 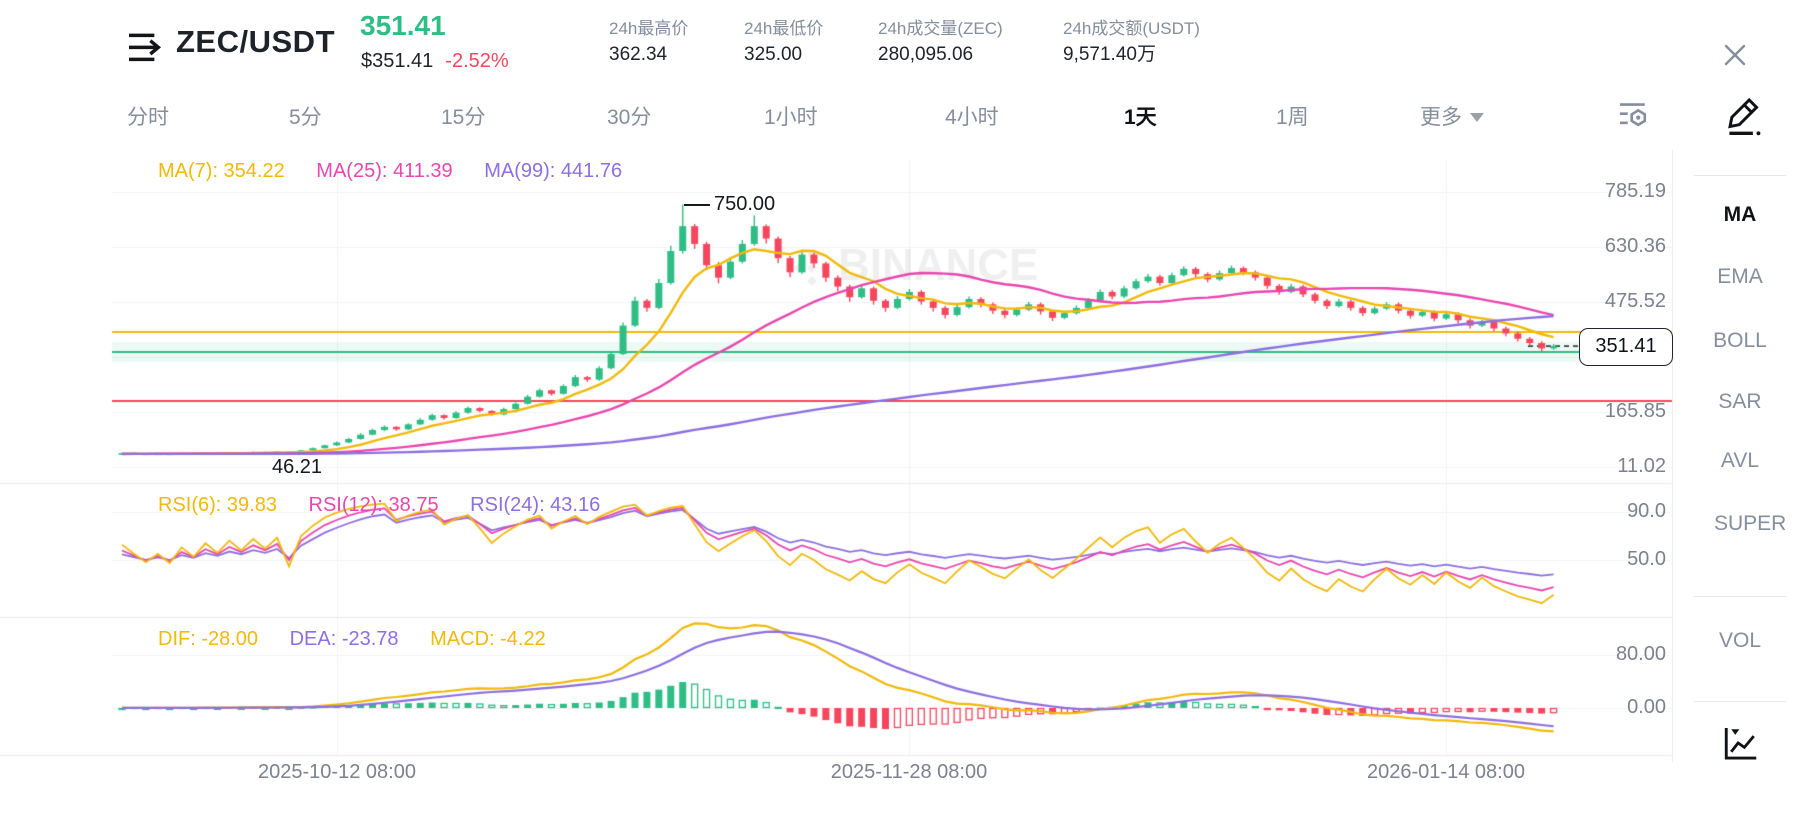 I want to click on tab-interval-15m: 15分, so click(x=463, y=117).